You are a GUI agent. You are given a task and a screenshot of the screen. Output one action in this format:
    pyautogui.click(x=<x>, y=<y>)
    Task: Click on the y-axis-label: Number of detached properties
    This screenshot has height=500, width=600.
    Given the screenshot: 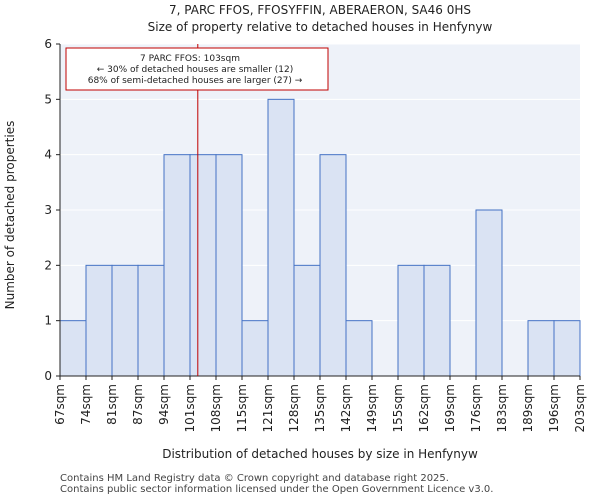 What is the action you would take?
    pyautogui.click(x=10, y=215)
    